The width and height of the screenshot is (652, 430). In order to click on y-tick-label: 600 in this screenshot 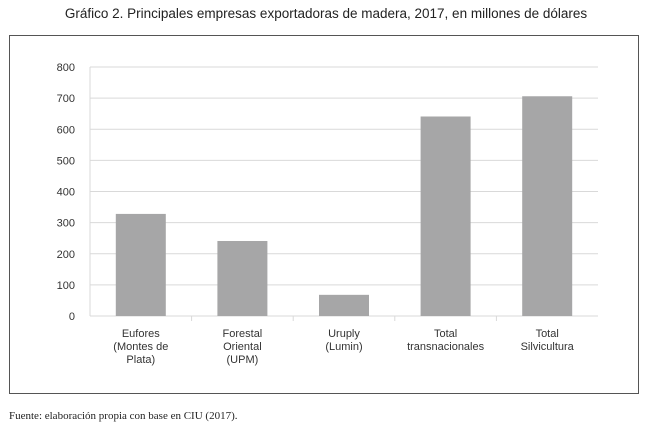, I will do `click(66, 130)`.